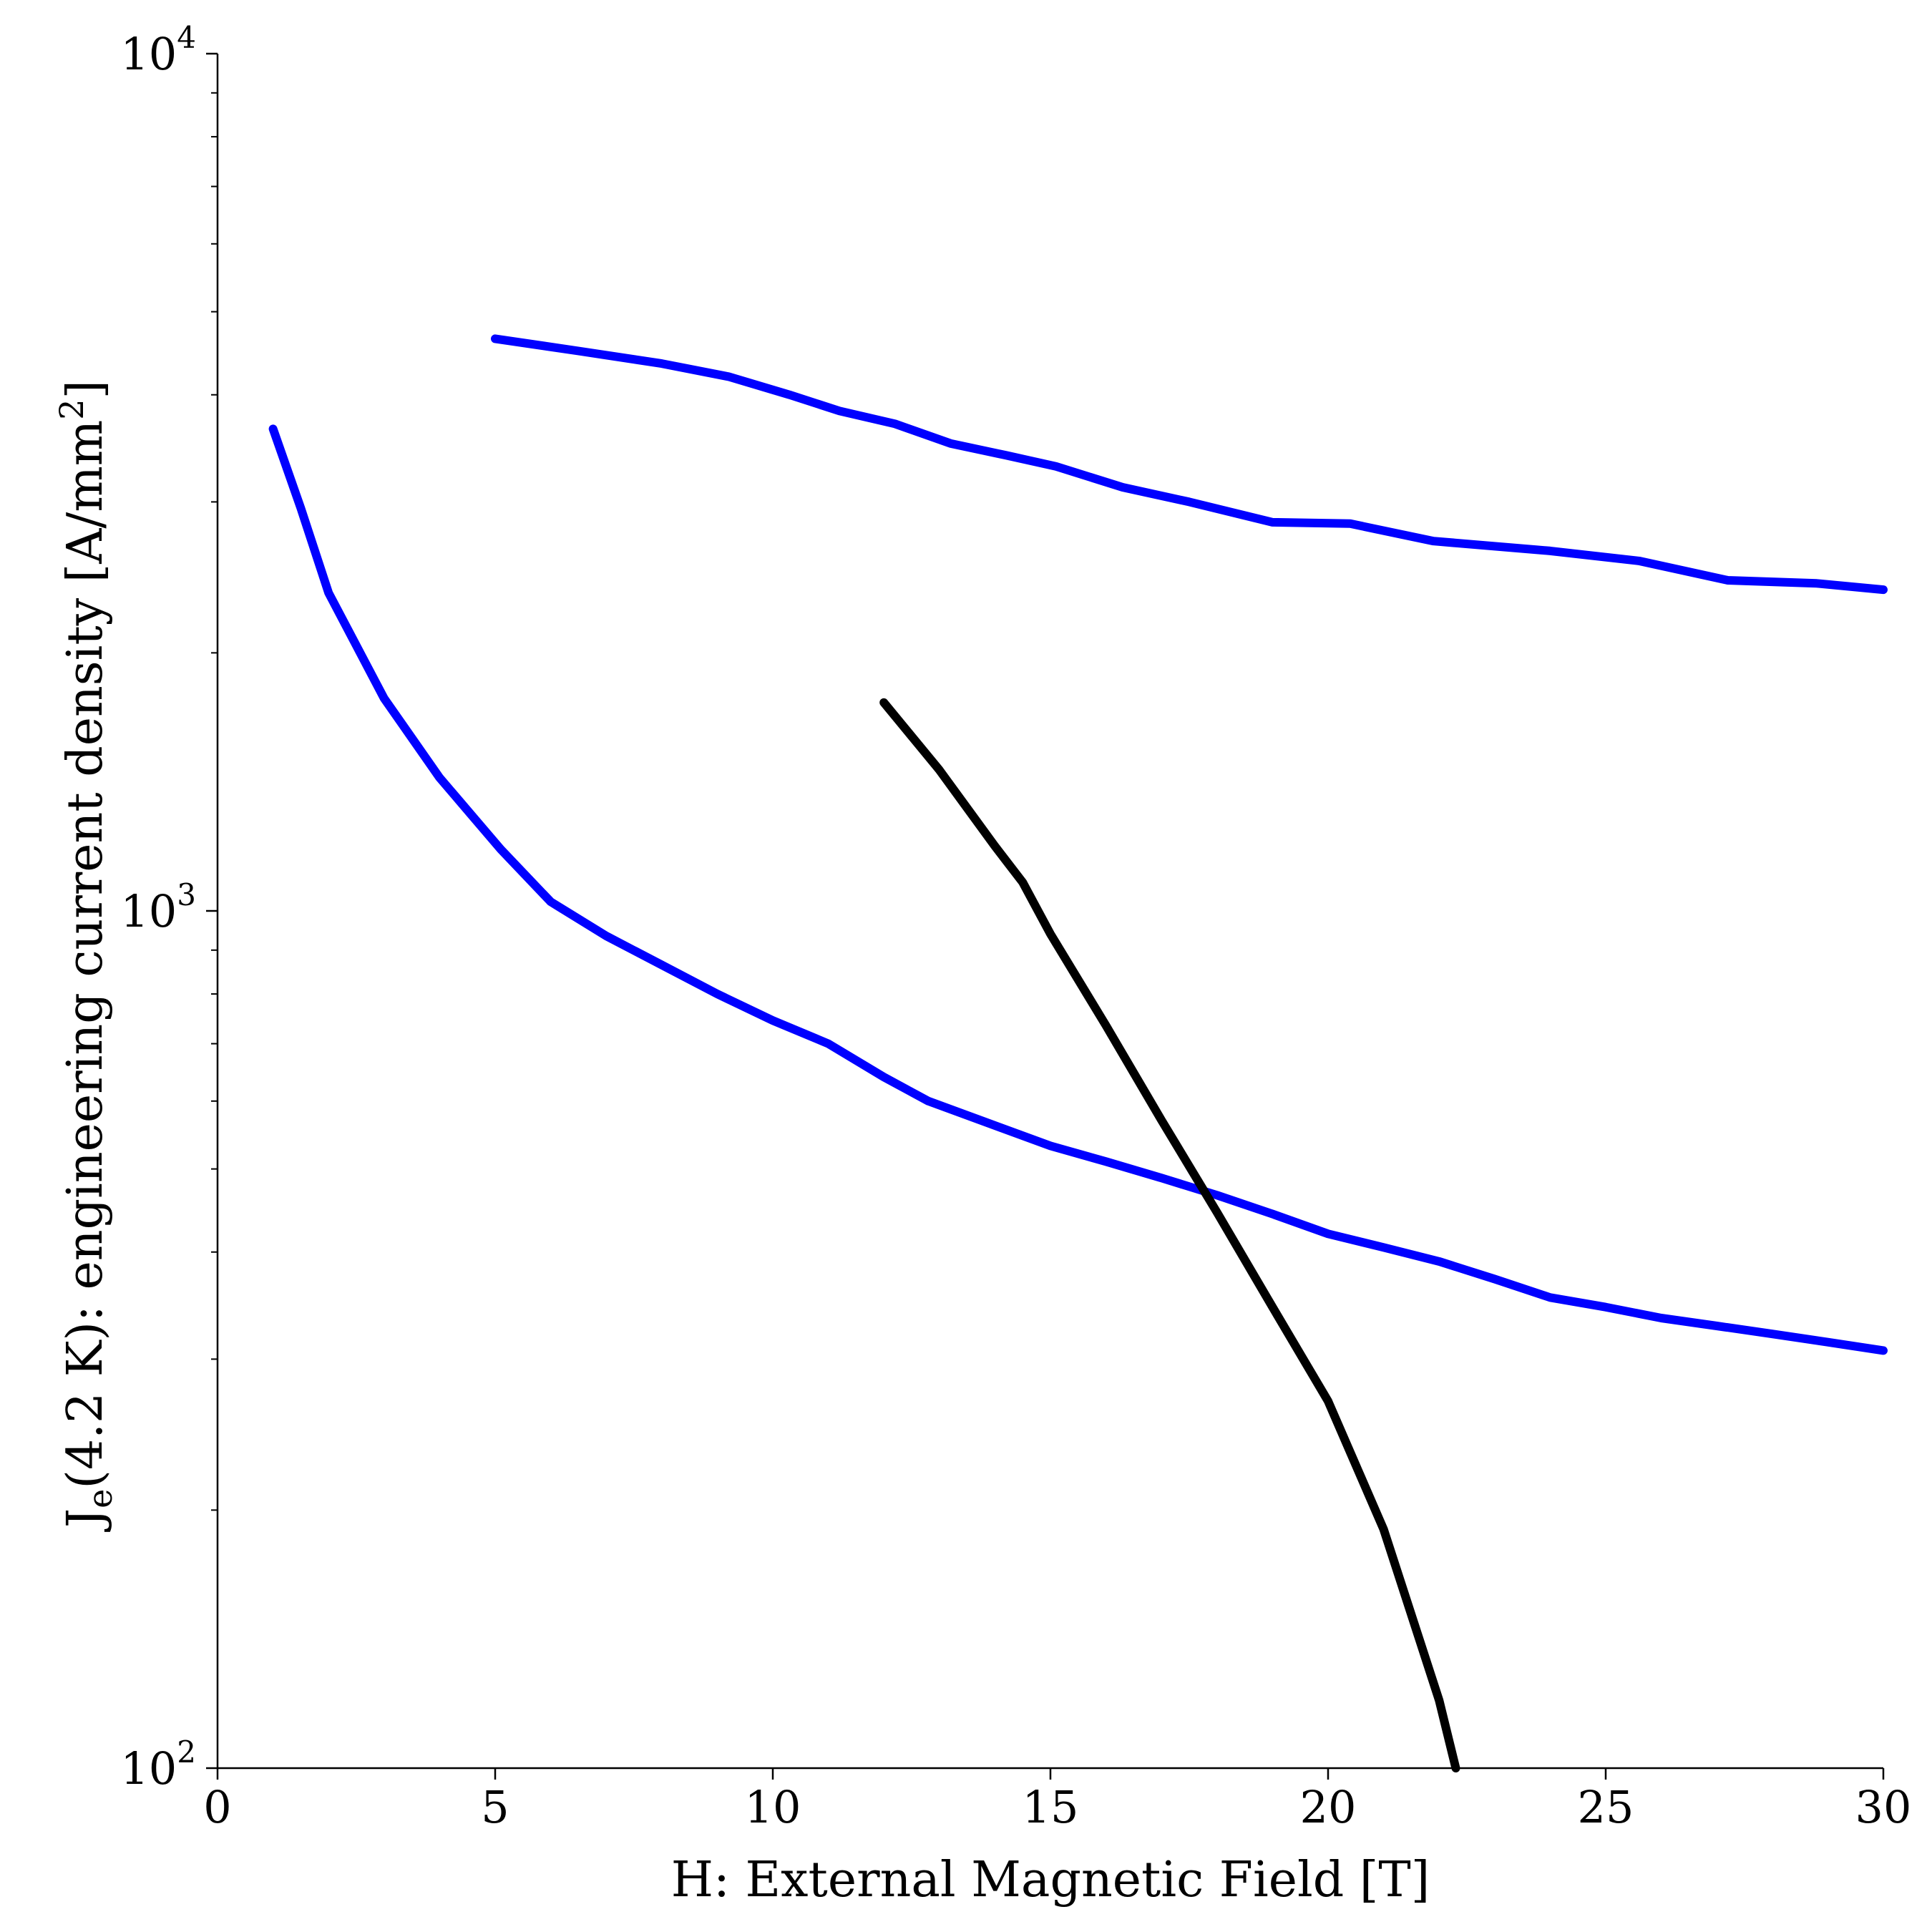  What do you see at coordinates (1050, 1880) in the screenshot?
I see `x-axis-label: H: External Magnetic Field [T]` at bounding box center [1050, 1880].